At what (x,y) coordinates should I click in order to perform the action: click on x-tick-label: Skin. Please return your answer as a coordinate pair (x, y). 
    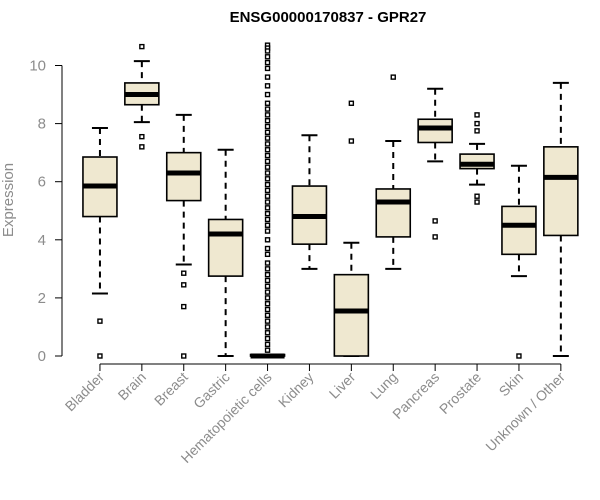
    Looking at the image, I should click on (511, 384).